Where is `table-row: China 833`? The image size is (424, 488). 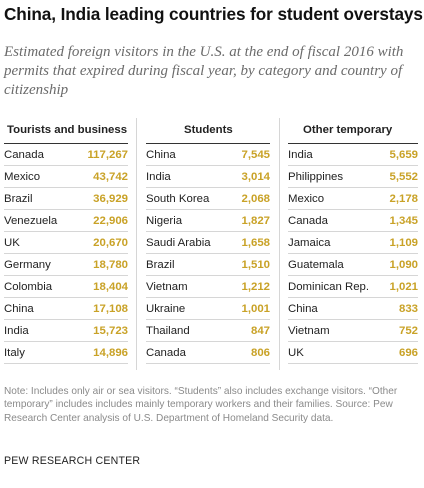 table-row: China 833 is located at coordinates (353, 309).